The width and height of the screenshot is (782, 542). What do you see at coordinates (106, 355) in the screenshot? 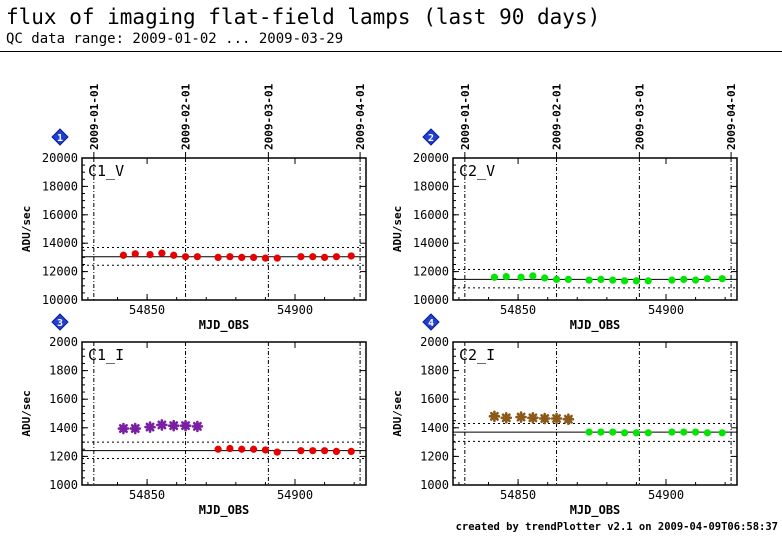
I see `panel-label: C1_I` at bounding box center [106, 355].